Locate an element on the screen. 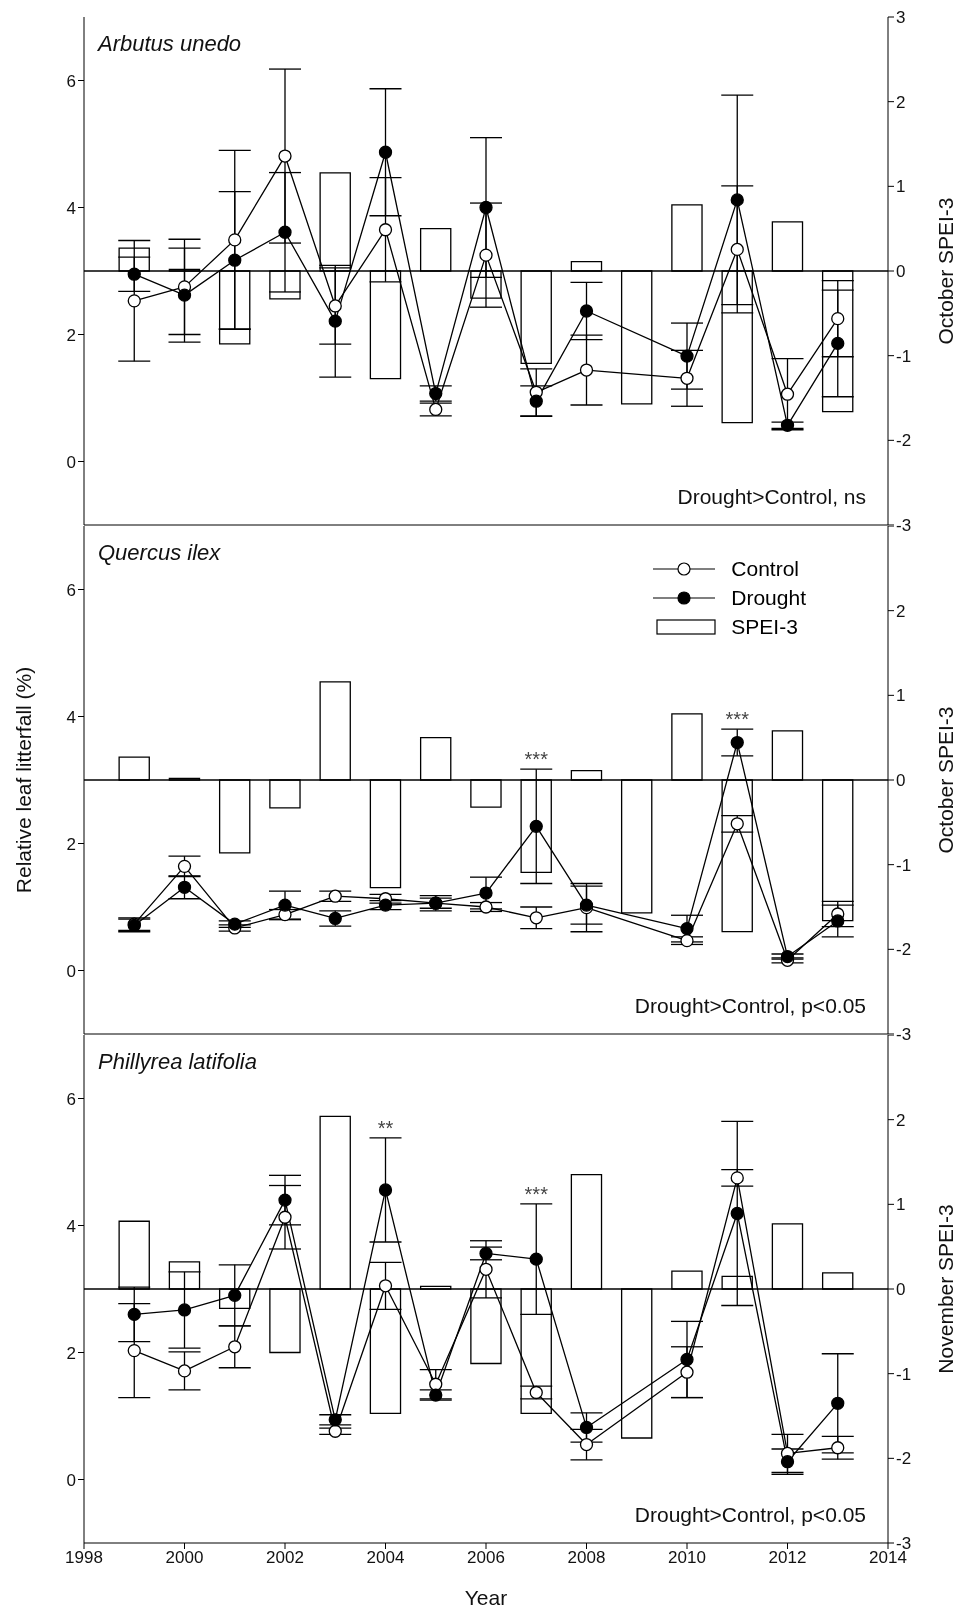 Image resolution: width=968 pixels, height=1607 pixels. x-tick-label: 2006 is located at coordinates (486, 1558).